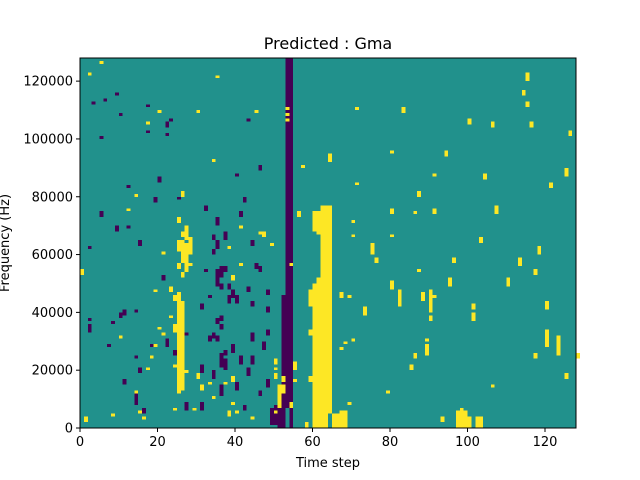  What do you see at coordinates (545, 442) in the screenshot?
I see `x-tick-label: 120` at bounding box center [545, 442].